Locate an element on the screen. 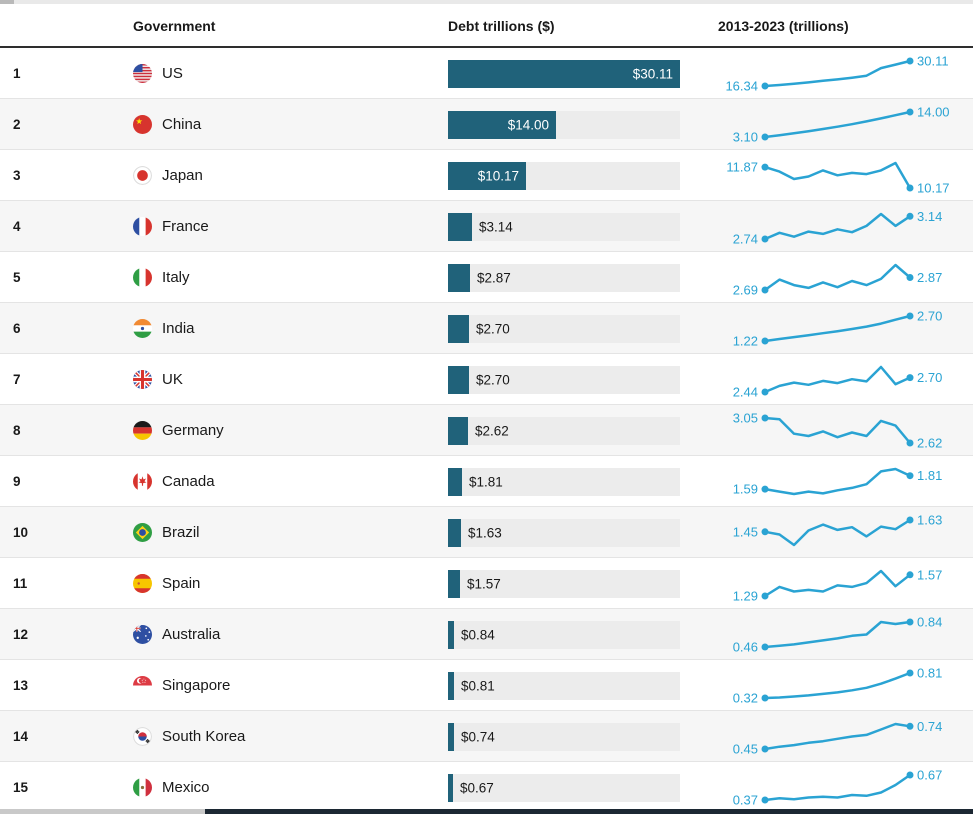  spark-start-value: 1.59 is located at coordinates (745, 489).